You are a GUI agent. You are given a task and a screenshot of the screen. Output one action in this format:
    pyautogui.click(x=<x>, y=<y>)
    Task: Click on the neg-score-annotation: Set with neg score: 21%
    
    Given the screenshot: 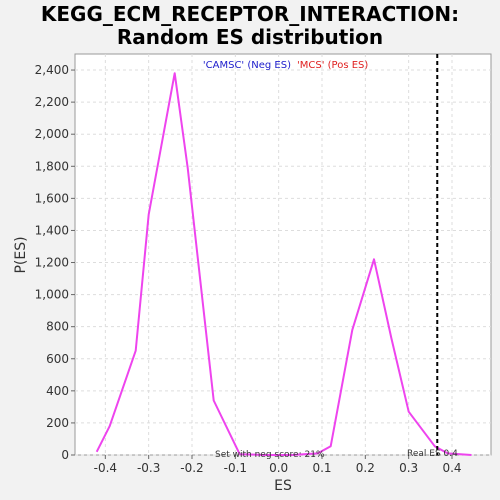 What is the action you would take?
    pyautogui.click(x=270, y=455)
    